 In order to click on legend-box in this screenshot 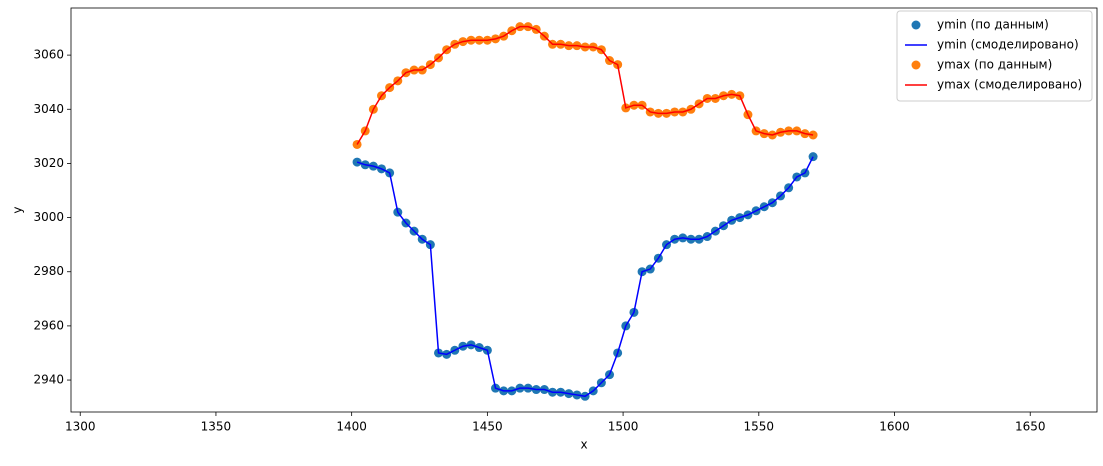, I will do `click(994, 56)`.